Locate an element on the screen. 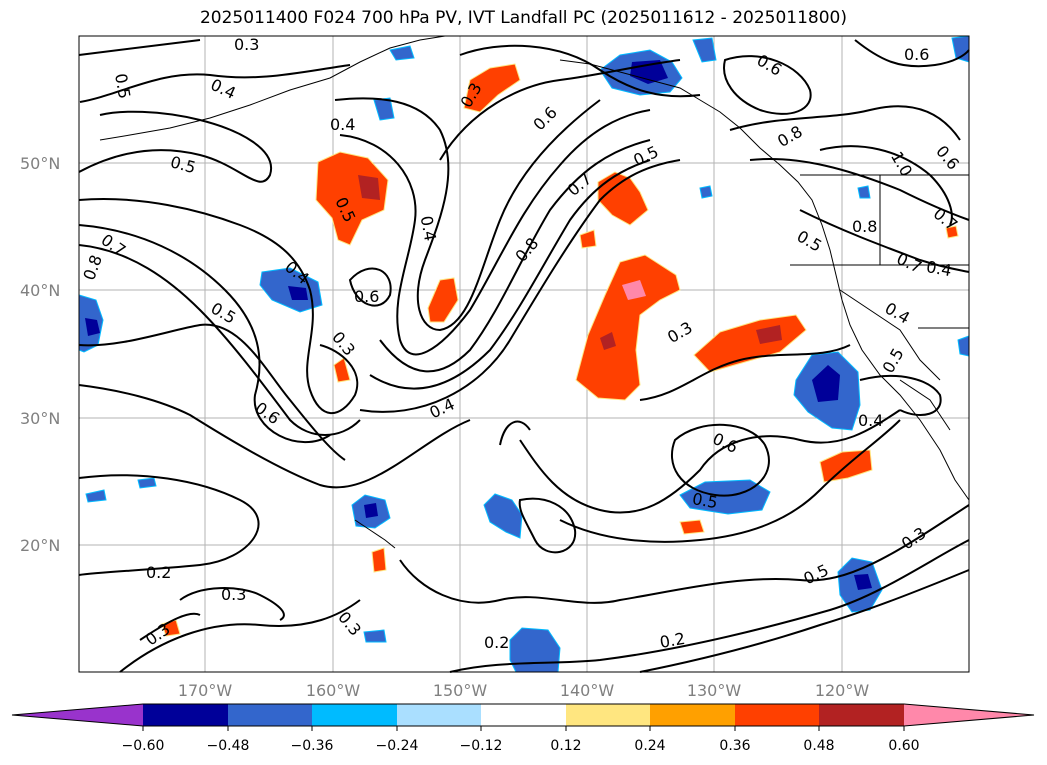 The height and width of the screenshot is (765, 1047). baja-coast is located at coordinates (925, 405).